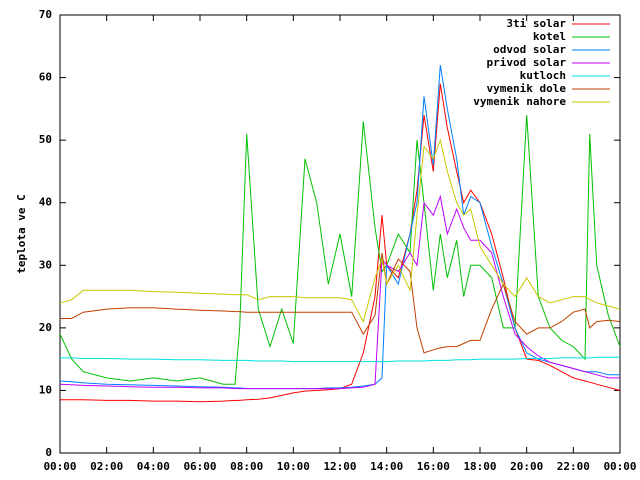  What do you see at coordinates (21, 233) in the screenshot?
I see `y-axis-label: teplota ve C` at bounding box center [21, 233].